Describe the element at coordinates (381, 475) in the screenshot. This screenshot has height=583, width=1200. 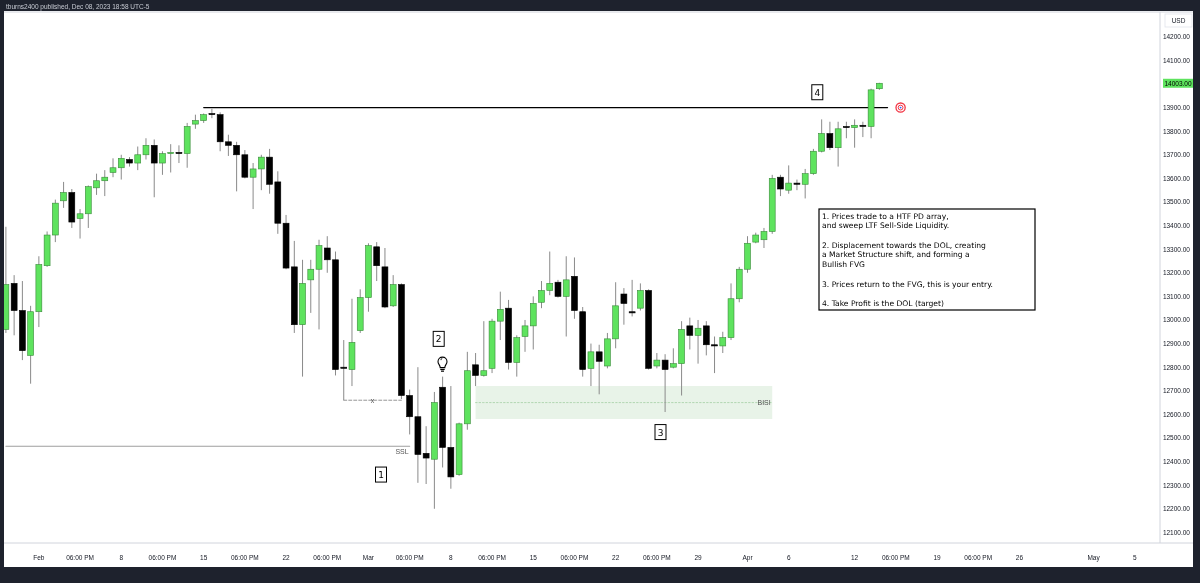
I see `annotation: 1` at that location.